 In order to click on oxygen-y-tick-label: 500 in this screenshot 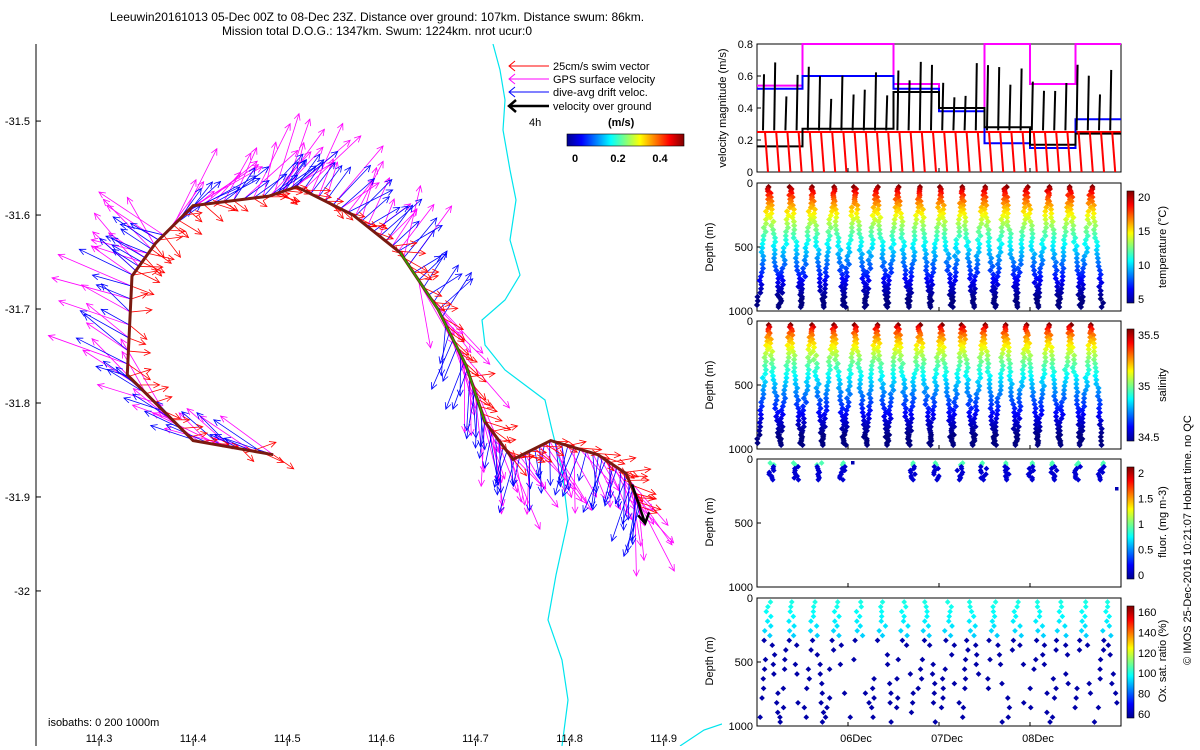, I will do `click(744, 663)`.